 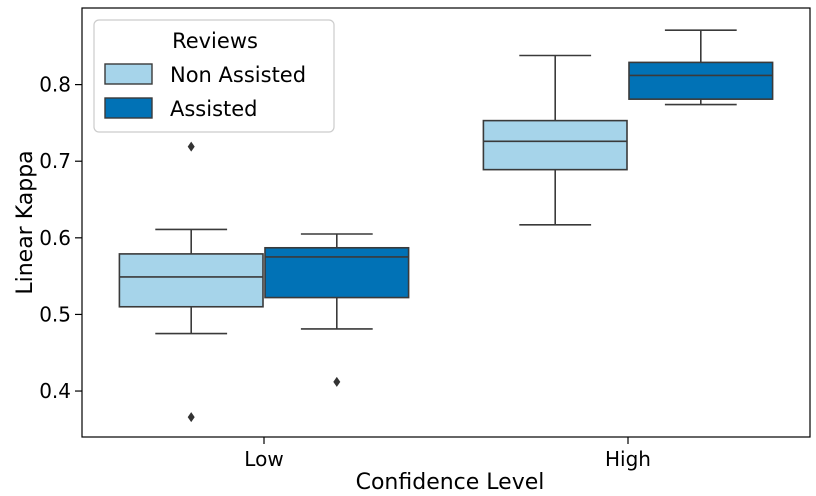 I want to click on y-axis-label: Linear Kappa, so click(x=25, y=222).